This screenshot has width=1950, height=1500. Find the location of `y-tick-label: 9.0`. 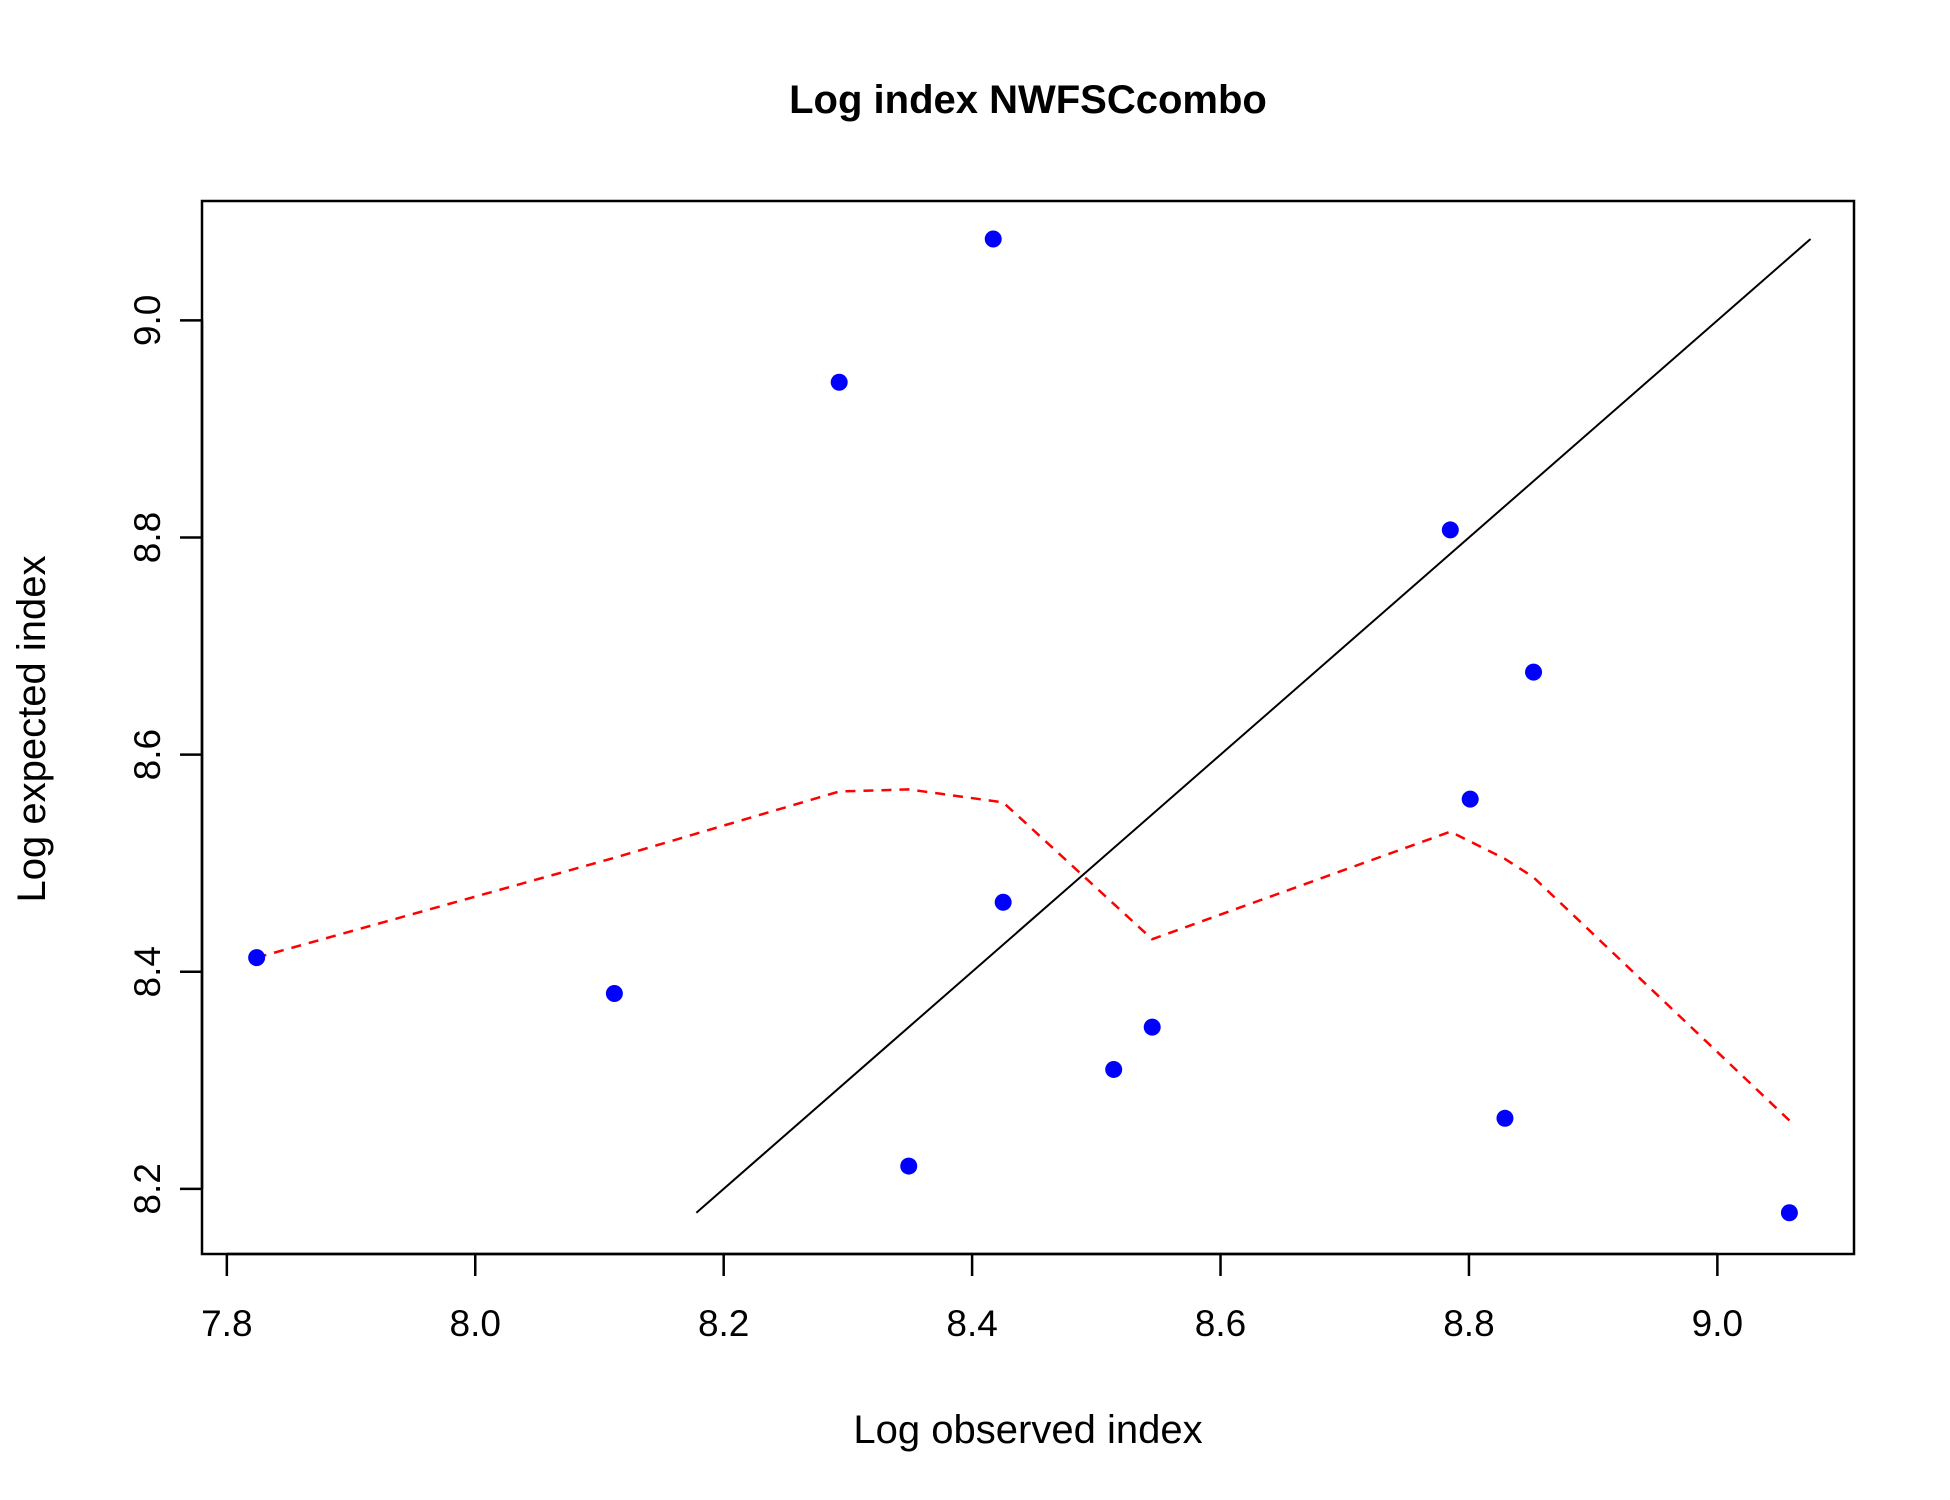

y-tick-label: 9.0 is located at coordinates (147, 320).